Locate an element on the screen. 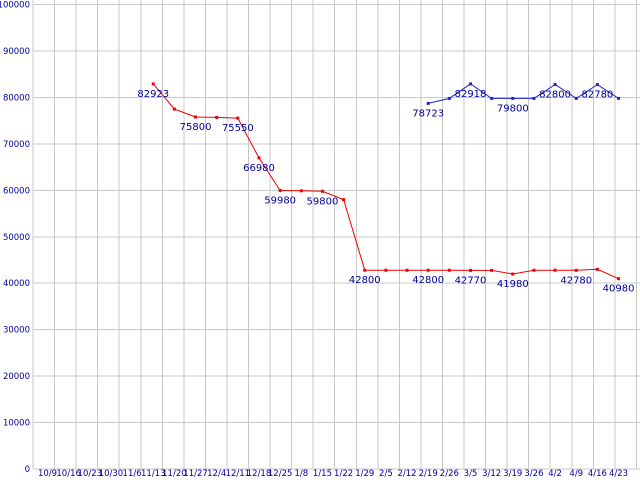  x-tick-label: 12/25 is located at coordinates (280, 474).